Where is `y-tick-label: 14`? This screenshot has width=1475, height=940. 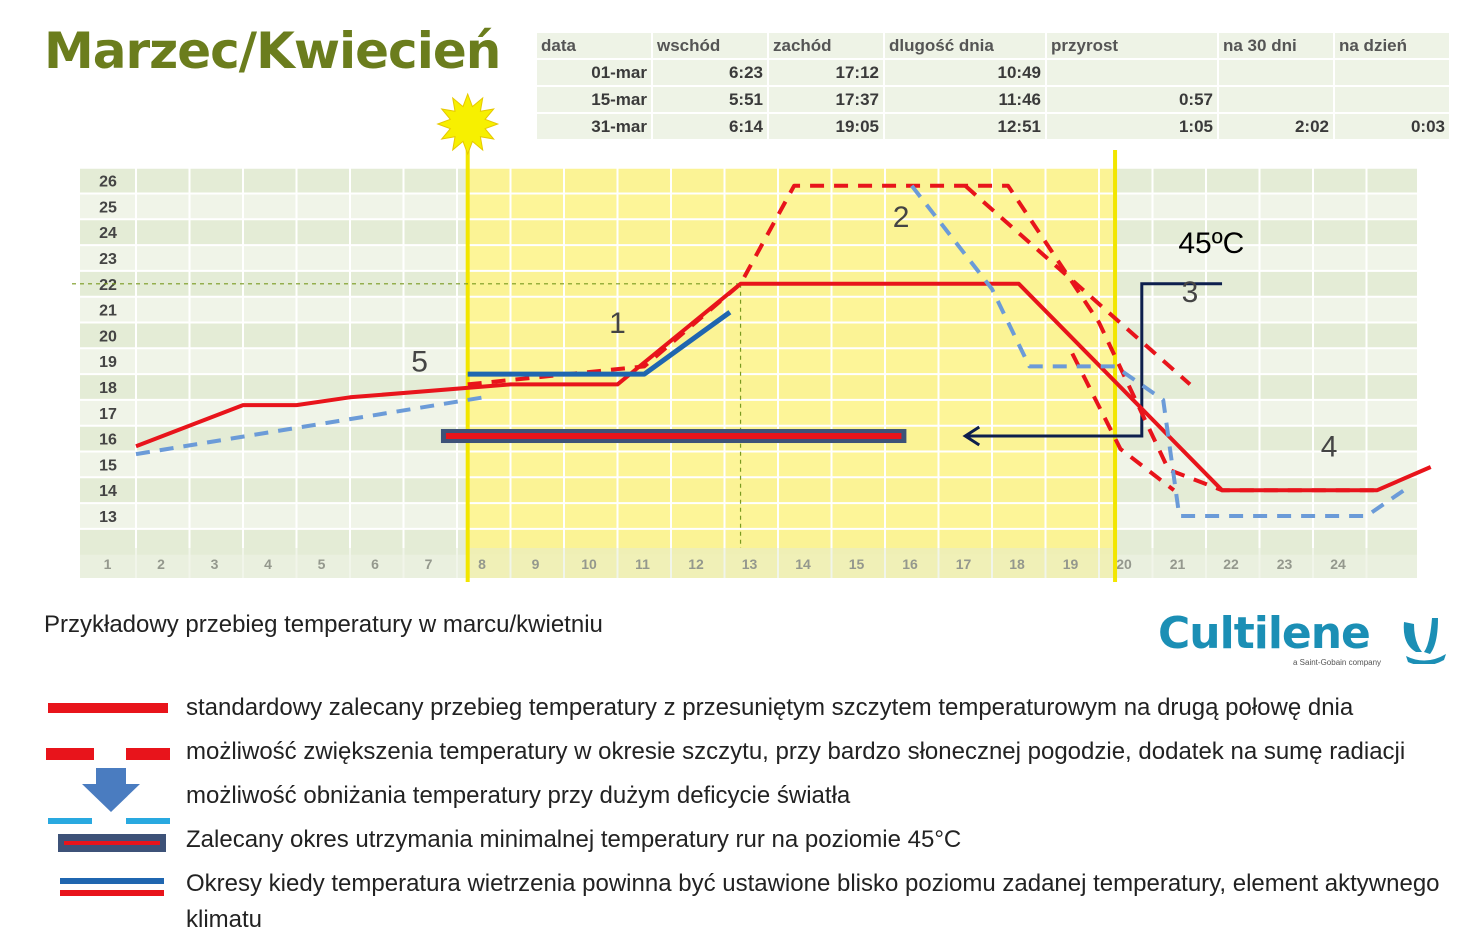 y-tick-label: 14 is located at coordinates (108, 491).